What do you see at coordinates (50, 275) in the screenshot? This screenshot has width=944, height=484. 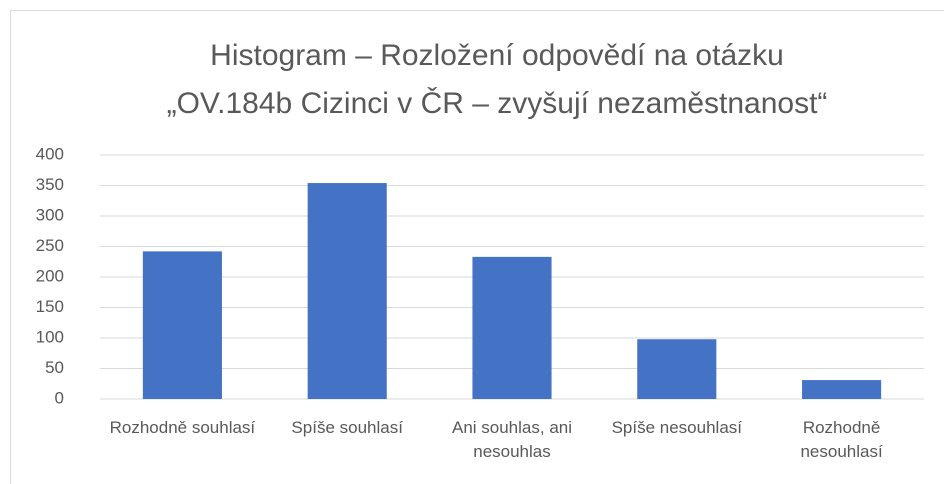 I see `y-tick-label: 200` at bounding box center [50, 275].